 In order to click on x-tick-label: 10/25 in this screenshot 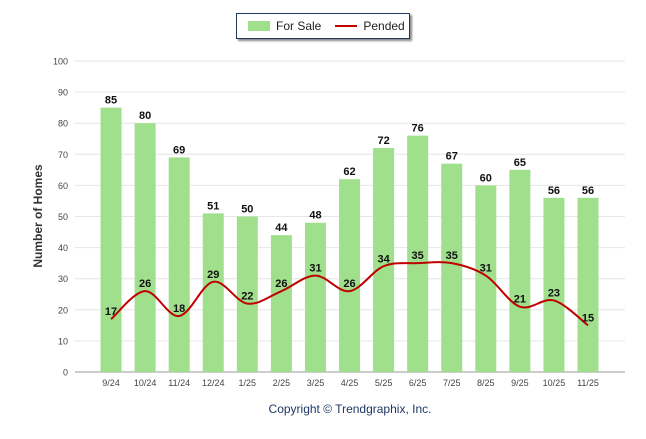, I will do `click(554, 383)`.